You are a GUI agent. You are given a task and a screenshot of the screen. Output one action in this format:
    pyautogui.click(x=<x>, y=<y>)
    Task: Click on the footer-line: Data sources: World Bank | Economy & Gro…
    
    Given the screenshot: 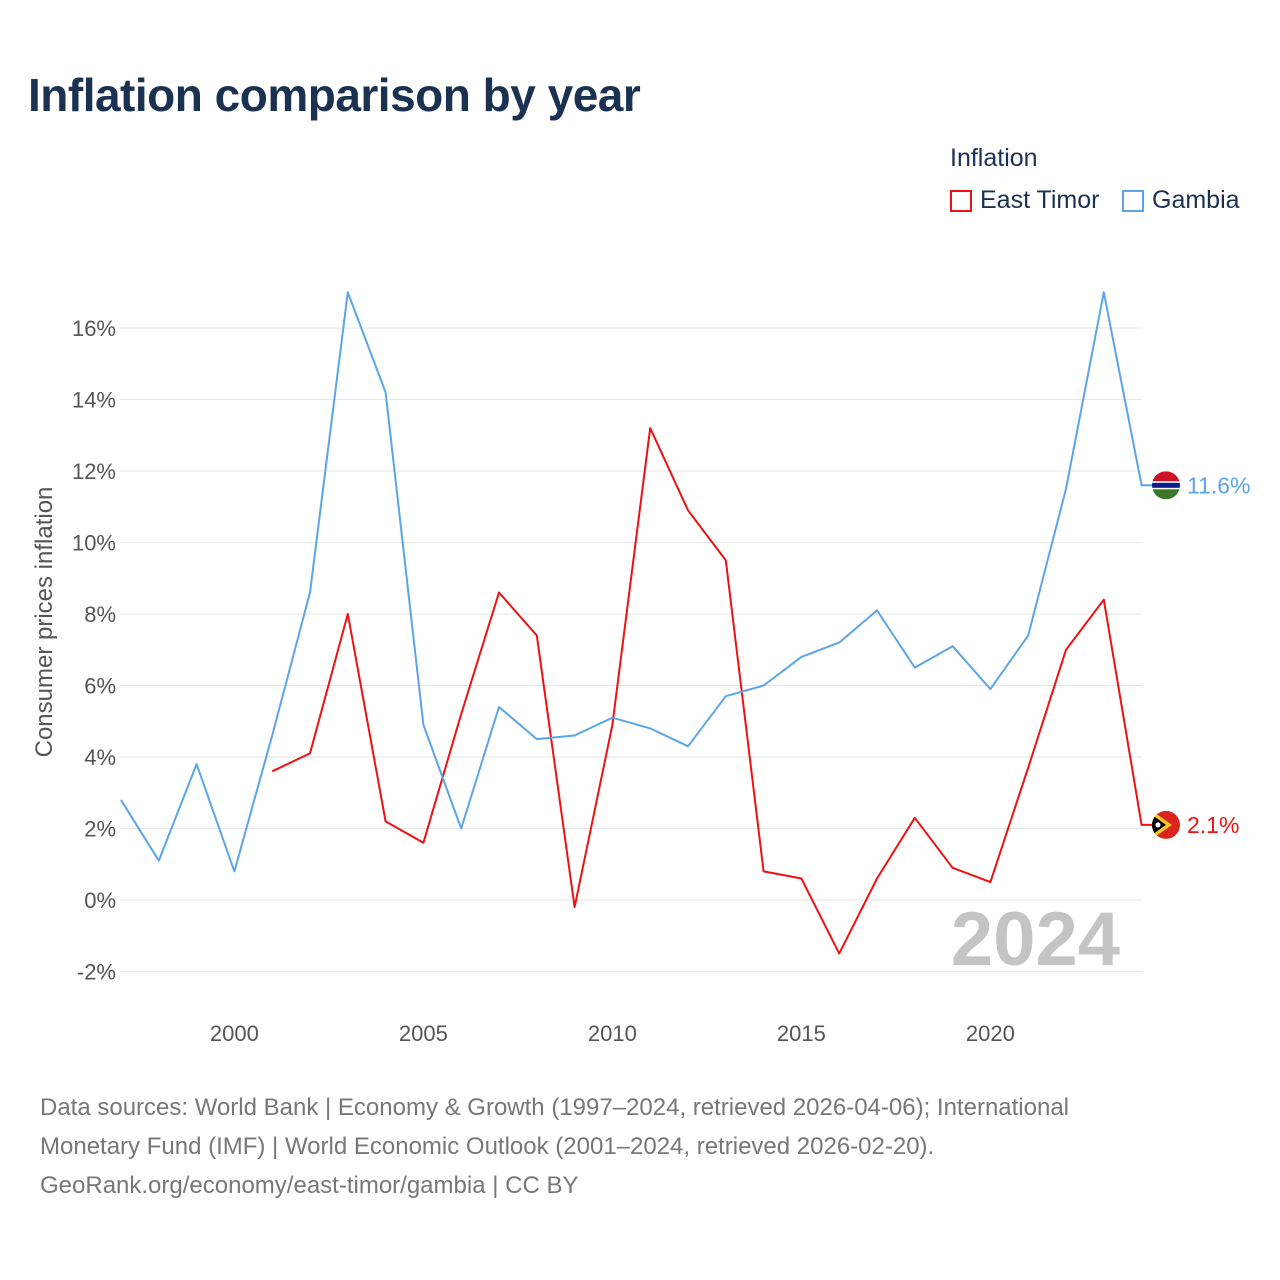 What is the action you would take?
    pyautogui.click(x=555, y=1107)
    